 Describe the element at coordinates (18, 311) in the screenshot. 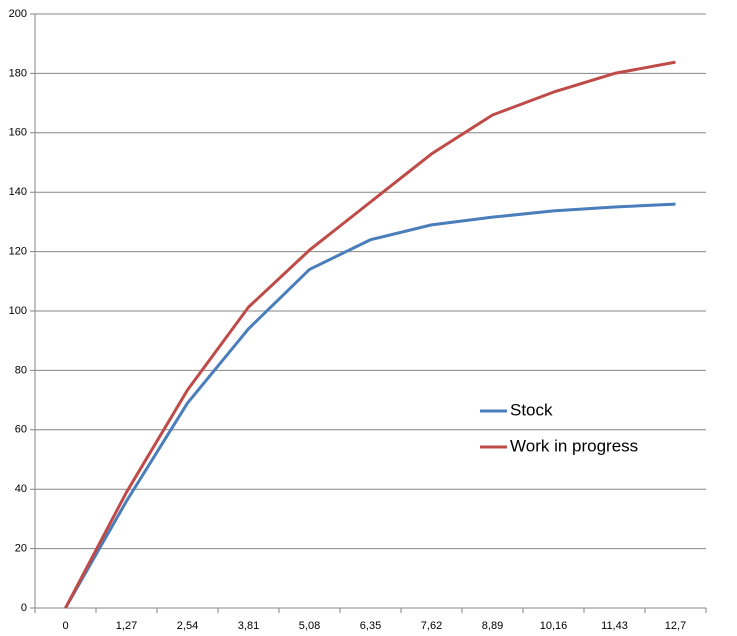

I see `y-tick-label: 100` at that location.